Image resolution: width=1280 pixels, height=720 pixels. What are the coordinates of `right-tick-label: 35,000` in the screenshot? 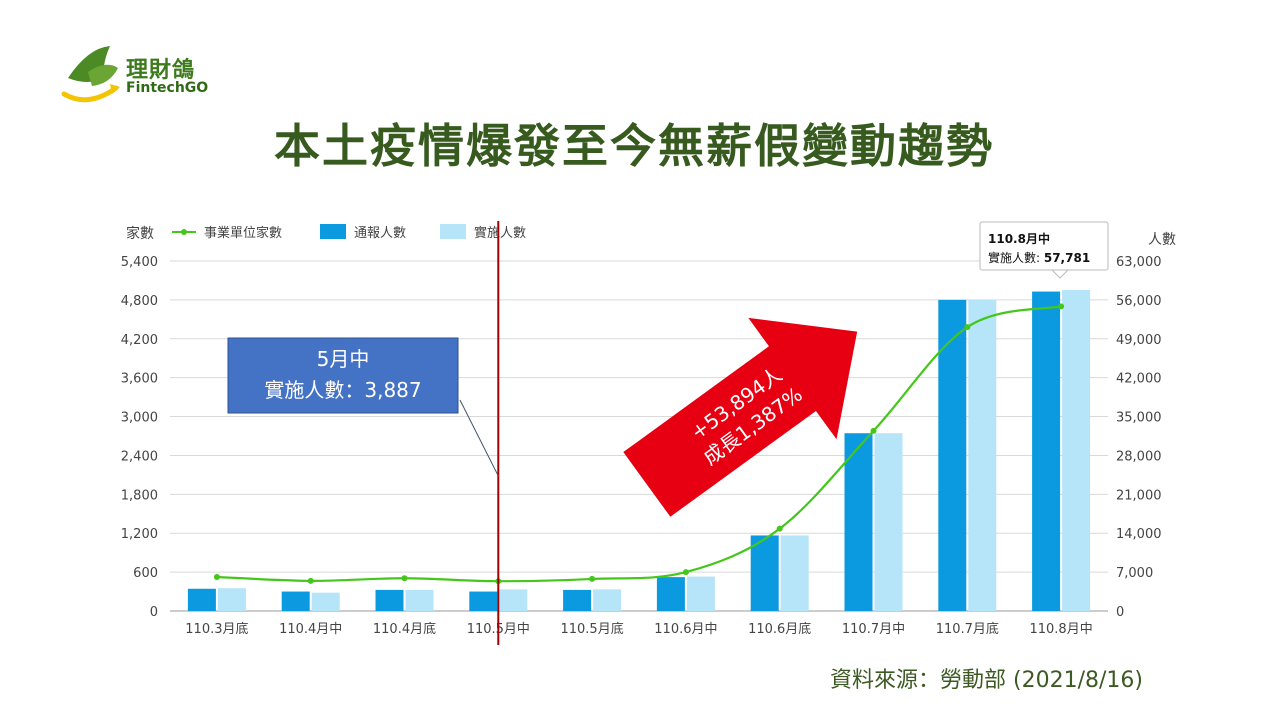 It's located at (1139, 418).